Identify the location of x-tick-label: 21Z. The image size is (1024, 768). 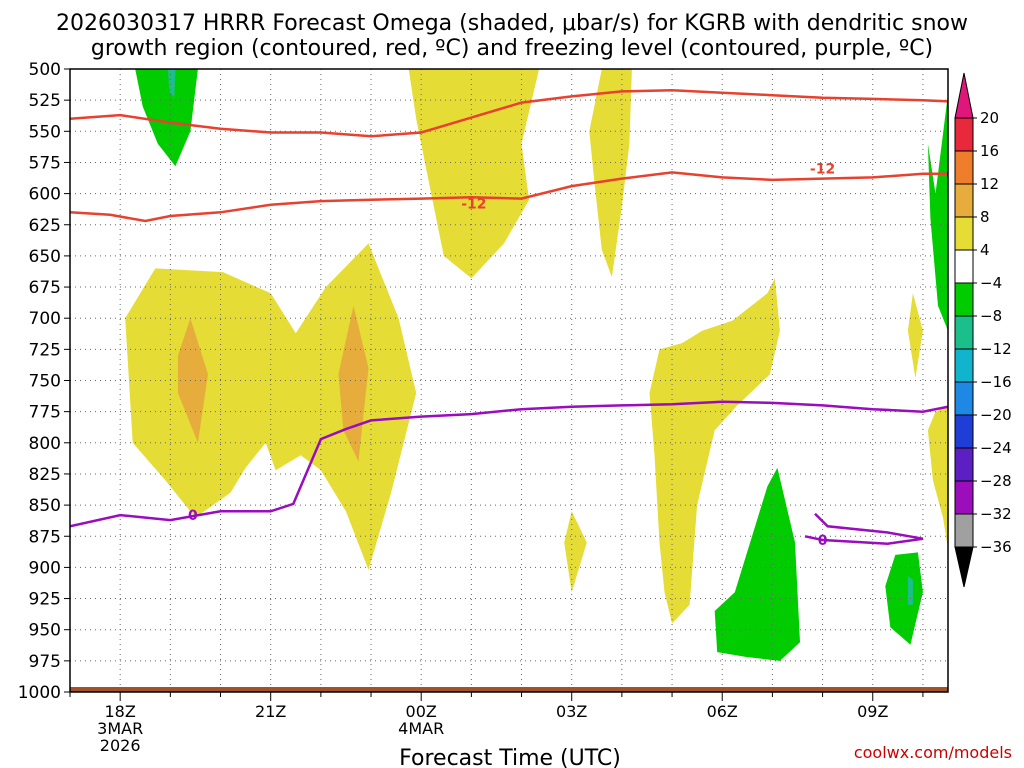
(270, 711).